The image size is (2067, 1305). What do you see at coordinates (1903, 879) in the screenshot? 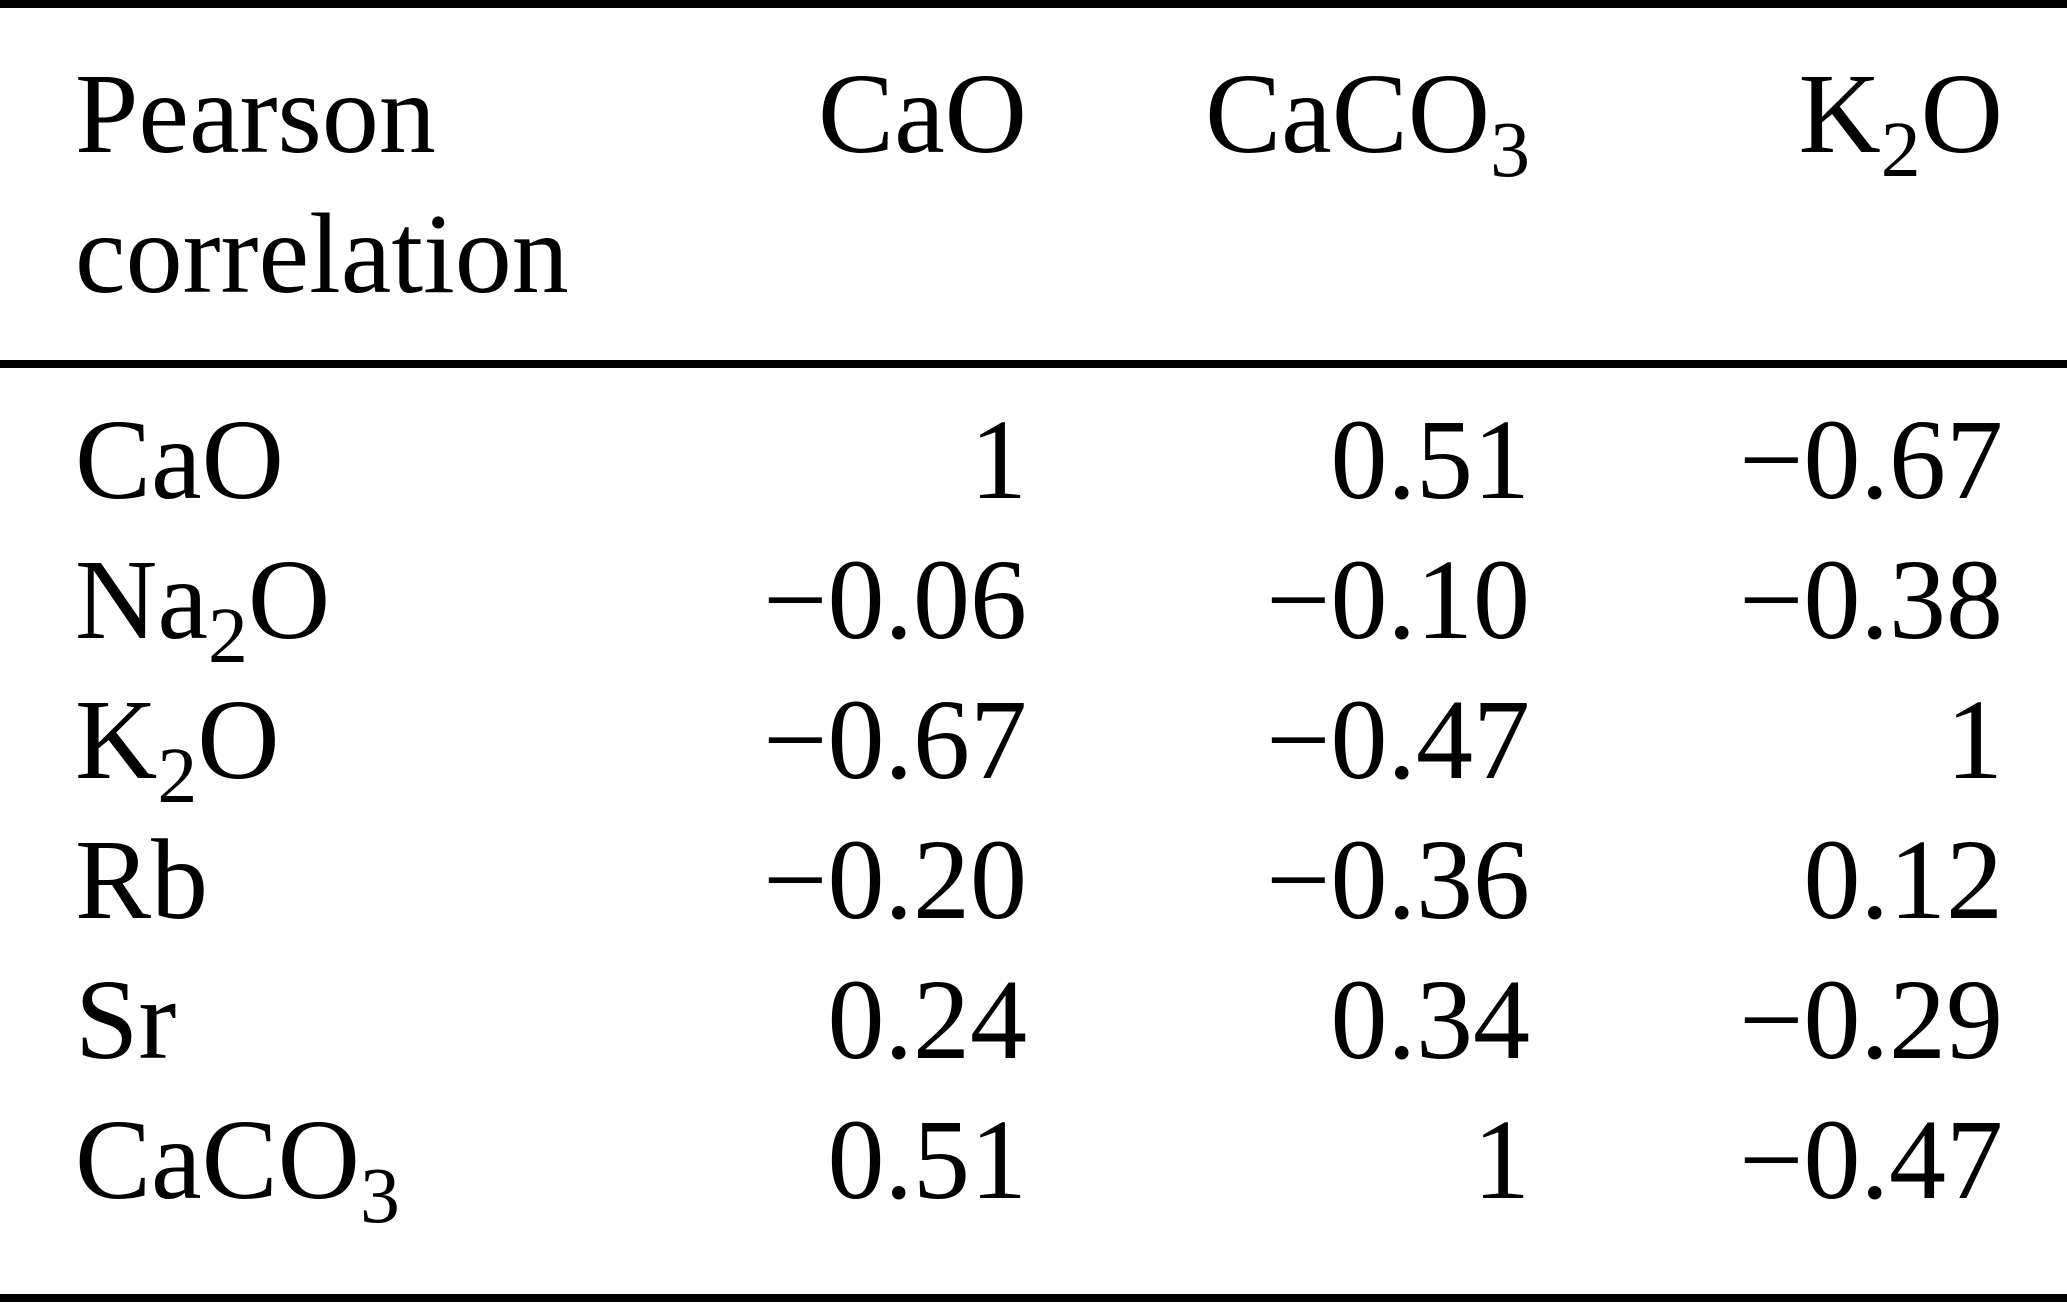
I see `cell-Rb-K2O: 0.12` at bounding box center [1903, 879].